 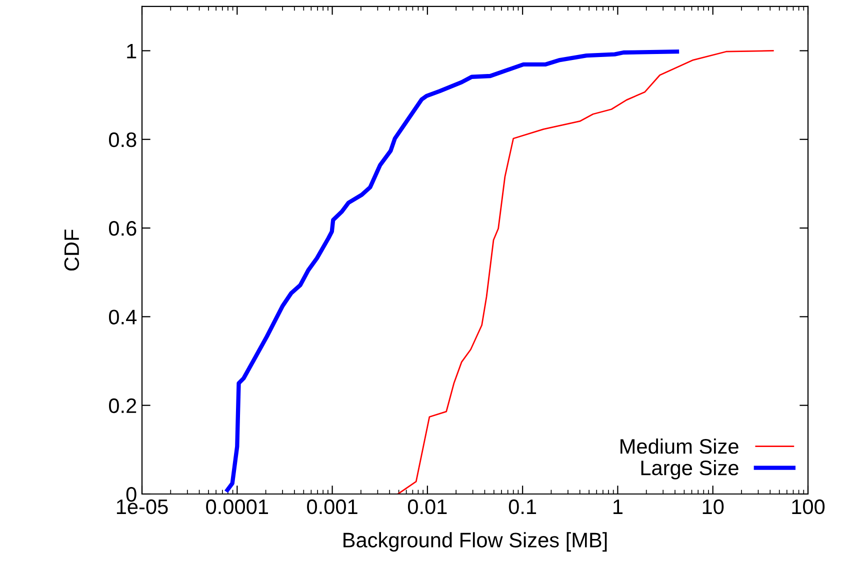 What do you see at coordinates (237, 506) in the screenshot?
I see `x-tick-label: 0.0001` at bounding box center [237, 506].